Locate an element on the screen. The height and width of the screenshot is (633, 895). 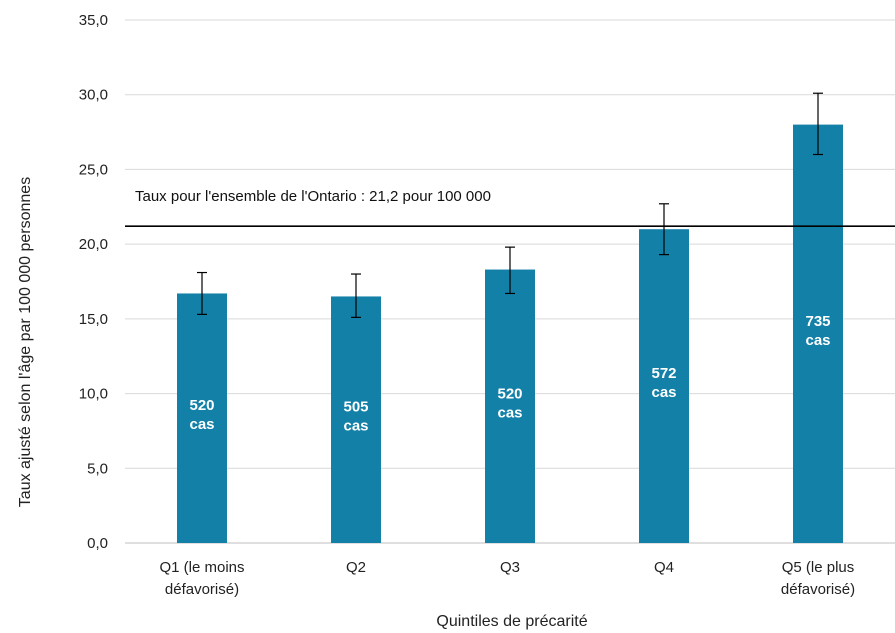
x-tick-label-line: Q4 is located at coordinates (664, 567).